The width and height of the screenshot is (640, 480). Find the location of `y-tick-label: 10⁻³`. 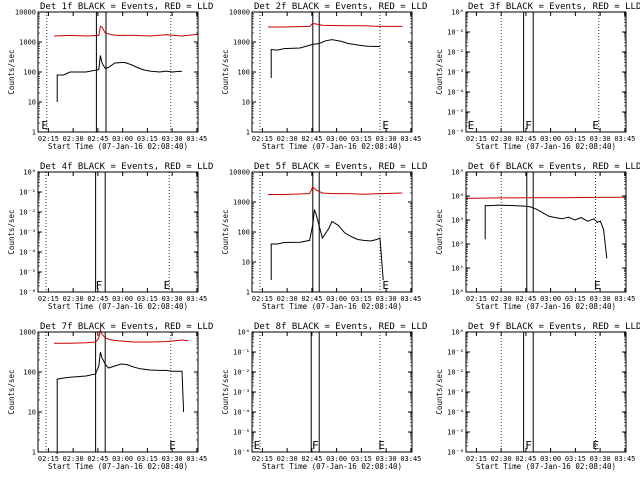

y-tick-label: 10⁻³ is located at coordinates (27, 233).